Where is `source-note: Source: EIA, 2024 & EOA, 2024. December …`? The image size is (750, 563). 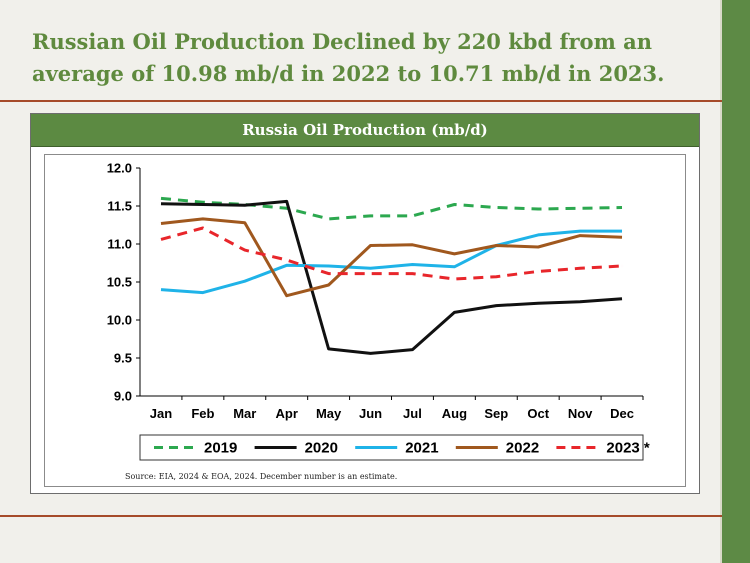
source-note: Source: EIA, 2024 & EOA, 2024. December … is located at coordinates (261, 476).